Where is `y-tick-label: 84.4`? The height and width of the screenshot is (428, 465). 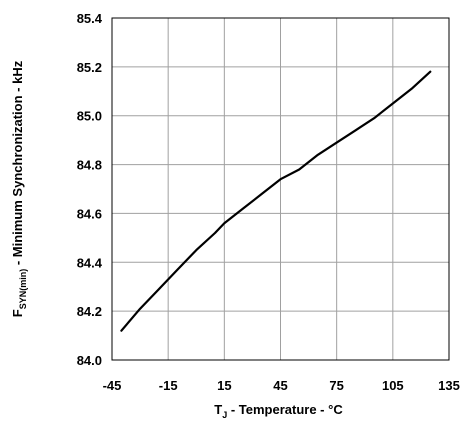 y-tick-label: 84.4 is located at coordinates (90, 262).